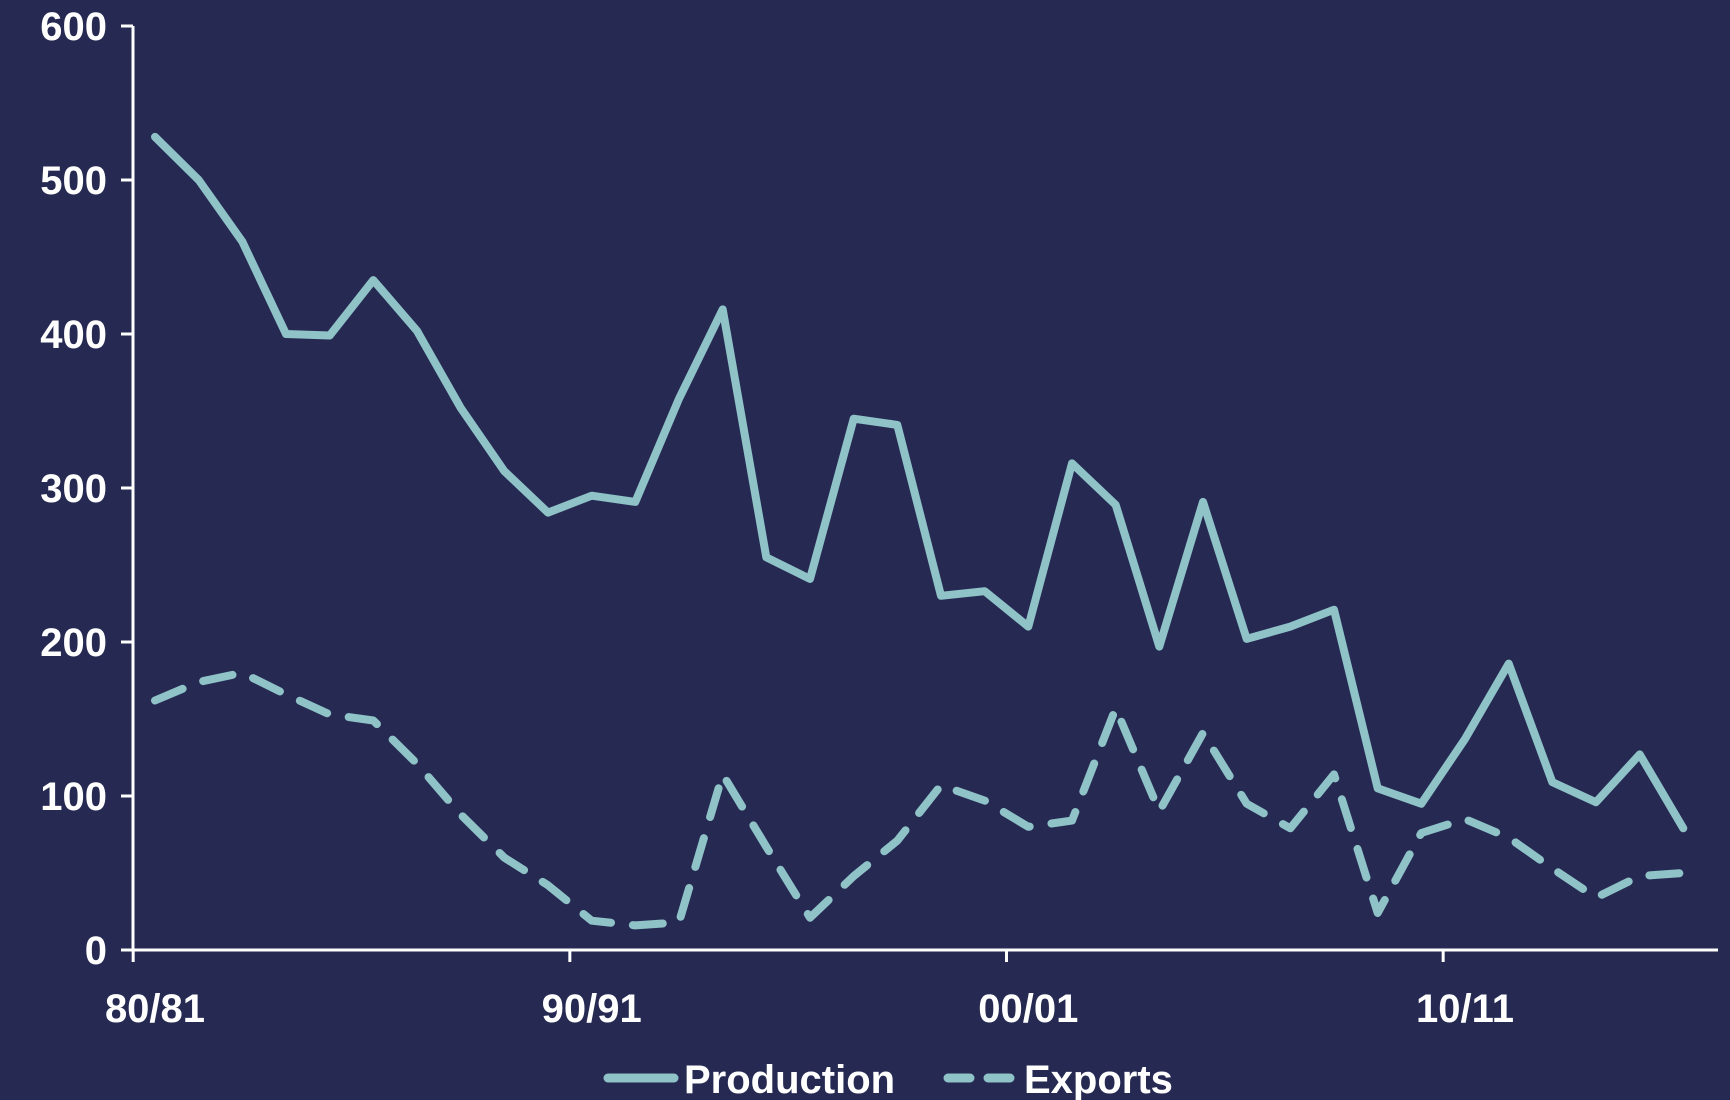  Describe the element at coordinates (73, 27) in the screenshot. I see `y-tick-label: 600` at that location.